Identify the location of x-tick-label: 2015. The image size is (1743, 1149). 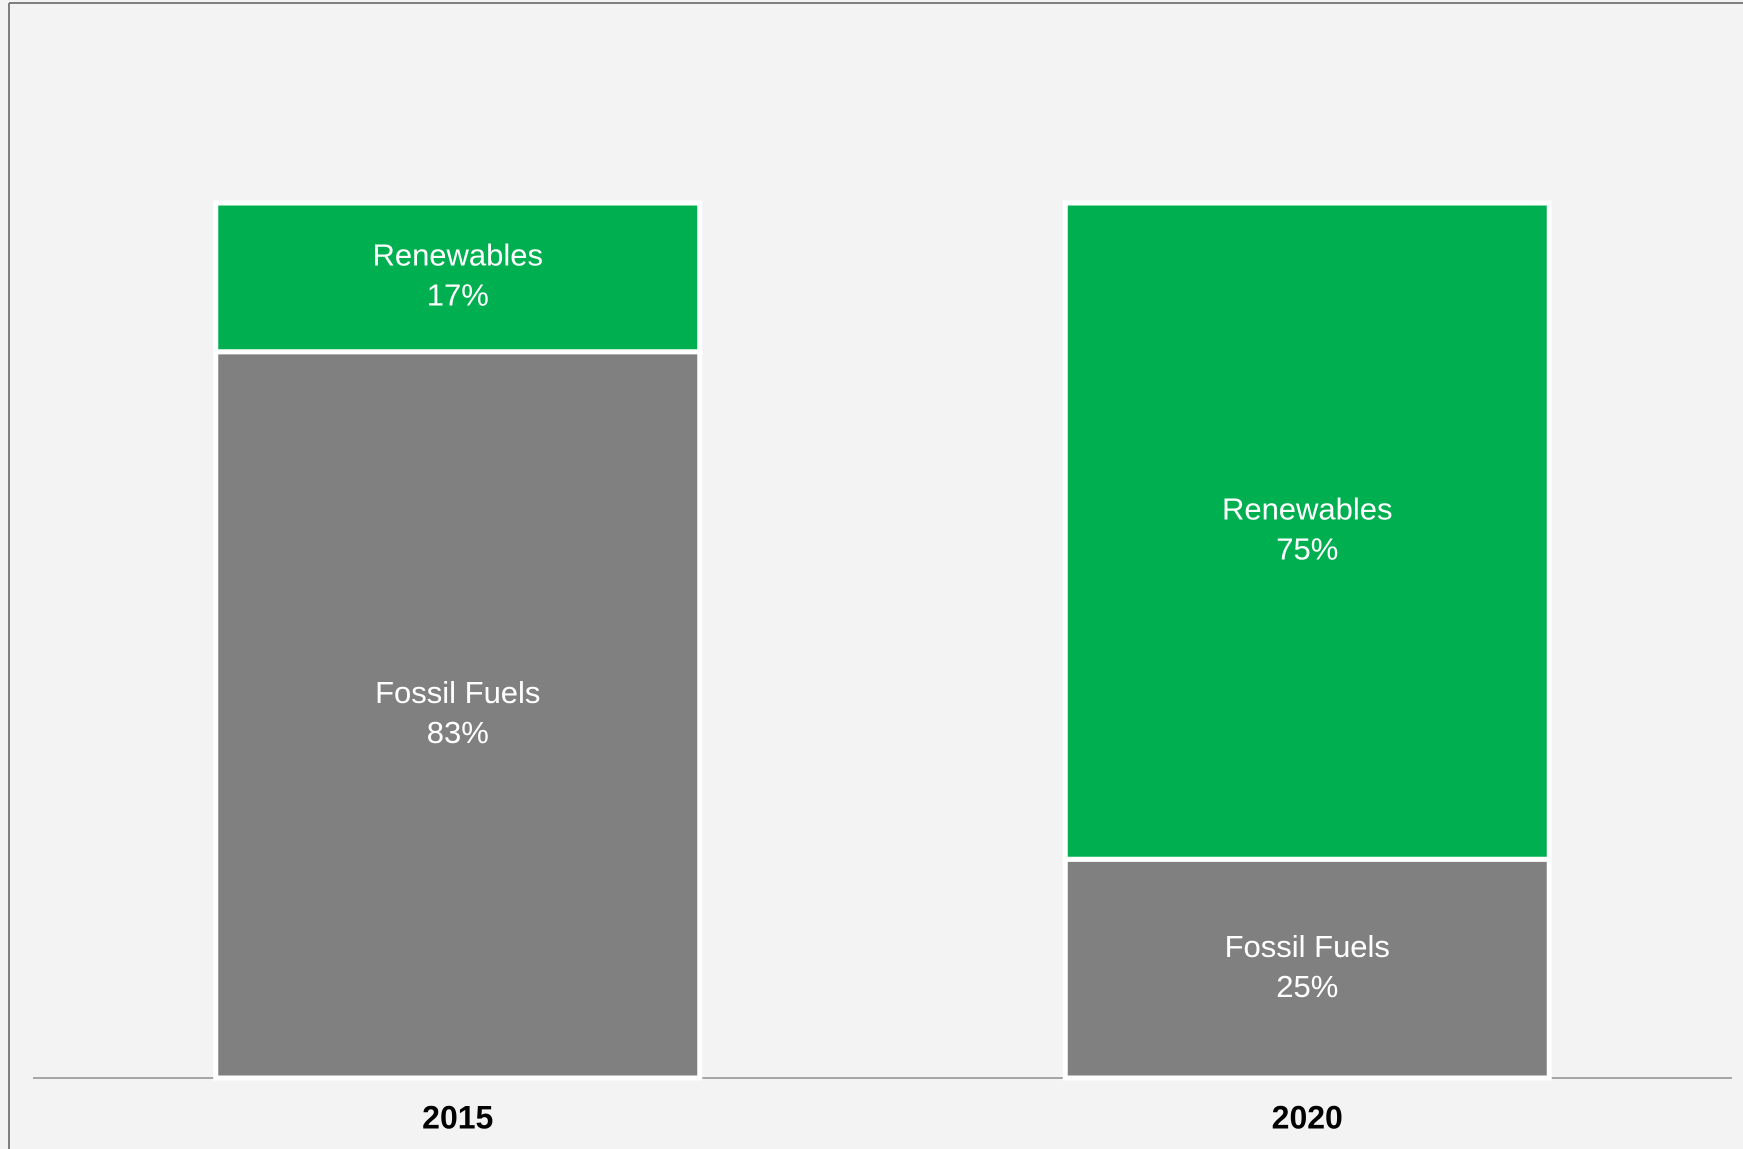
(457, 1117).